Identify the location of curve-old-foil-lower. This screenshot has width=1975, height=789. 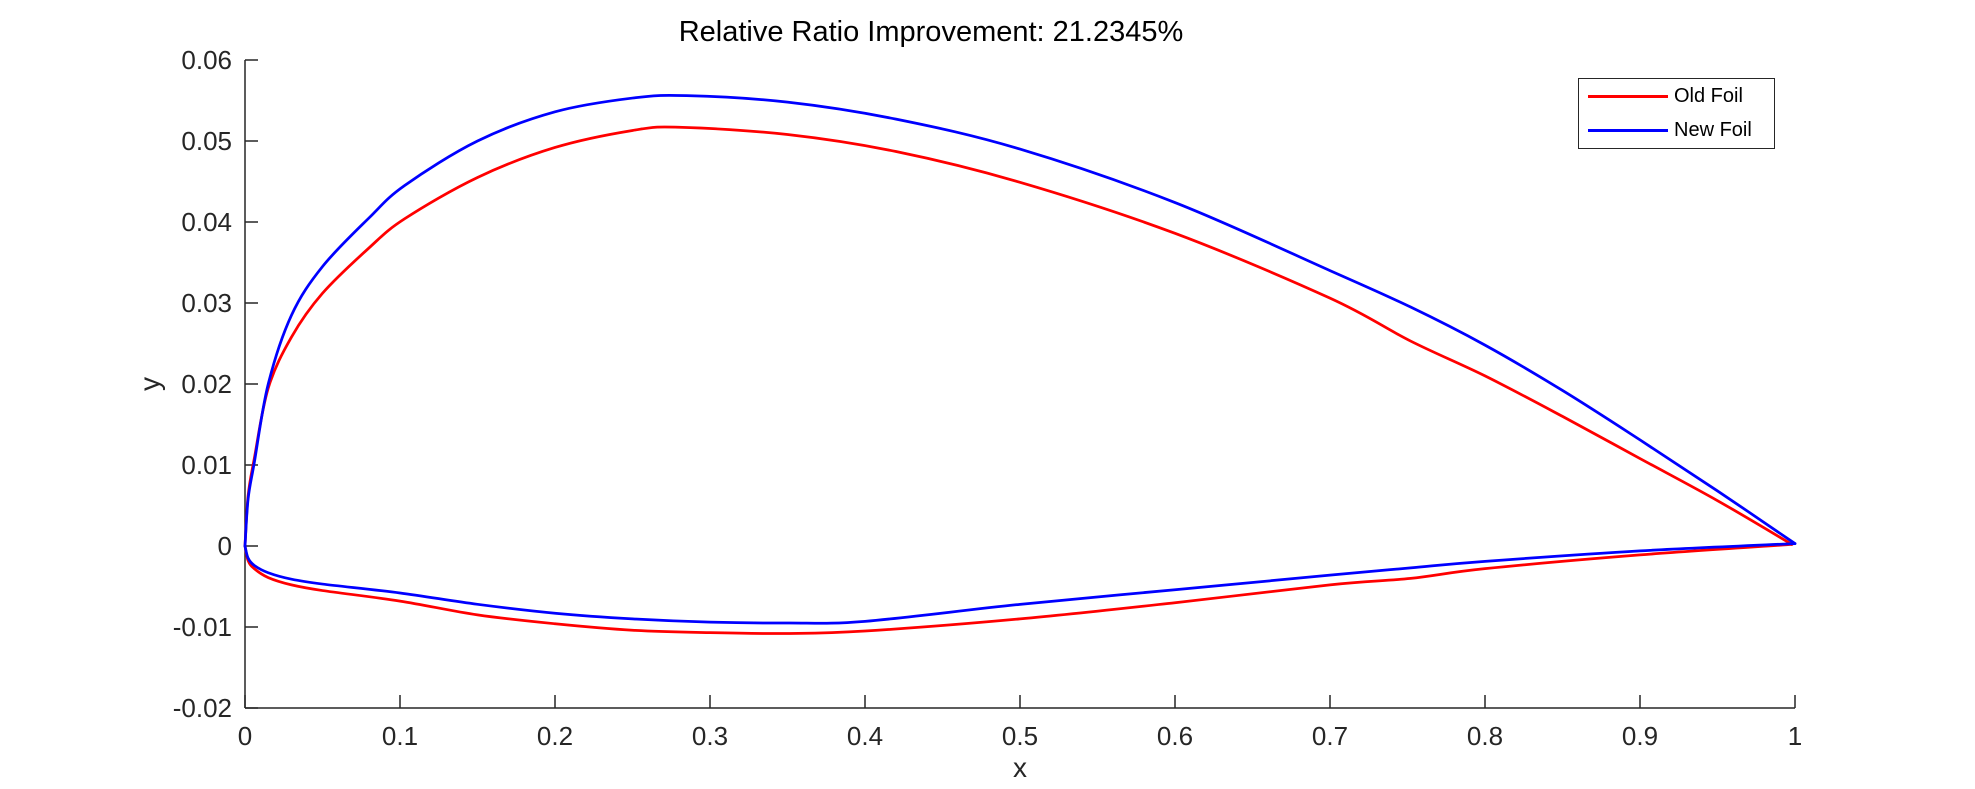
(1018, 589).